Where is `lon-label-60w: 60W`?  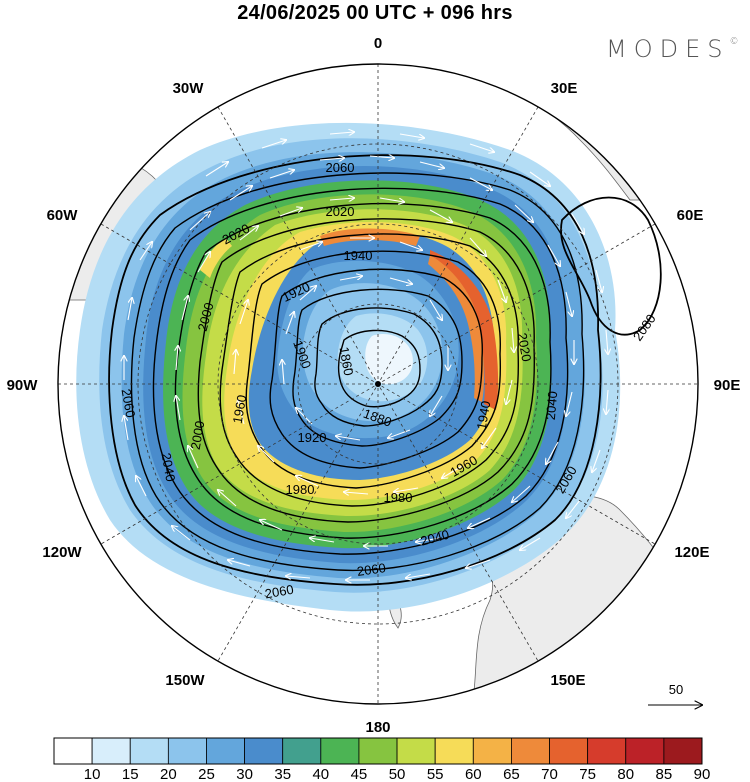 lon-label-60w: 60W is located at coordinates (63, 215).